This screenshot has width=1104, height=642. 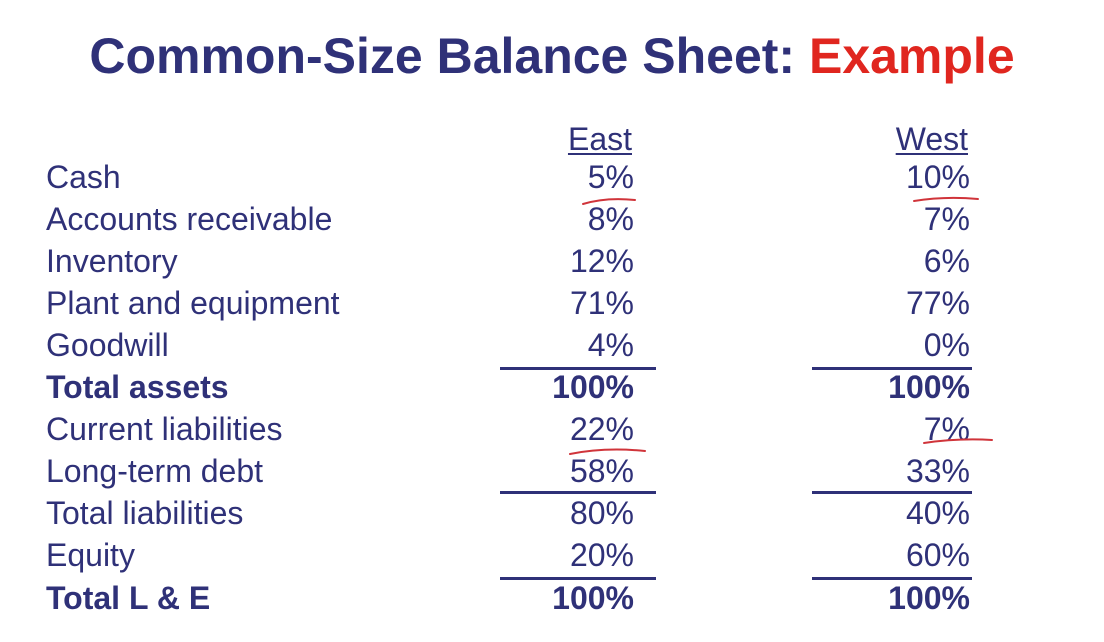 What do you see at coordinates (601, 555) in the screenshot?
I see `east-value: 20%` at bounding box center [601, 555].